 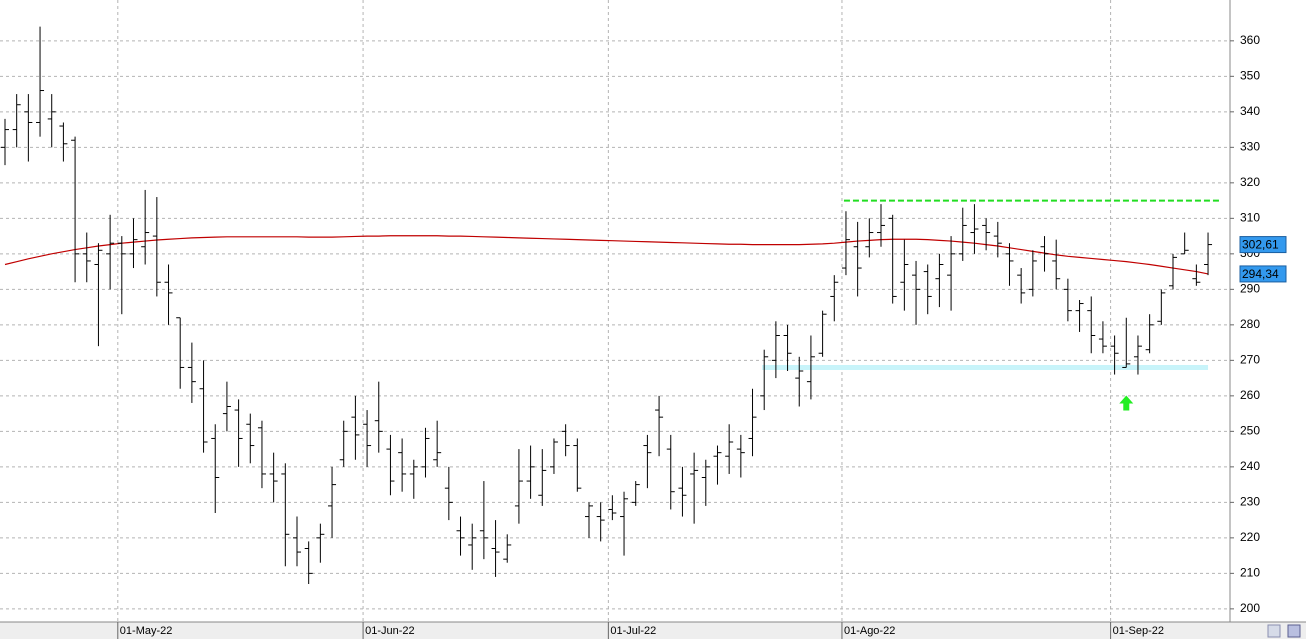 What do you see at coordinates (146, 631) in the screenshot?
I see `x-tick-label: 01-May-22` at bounding box center [146, 631].